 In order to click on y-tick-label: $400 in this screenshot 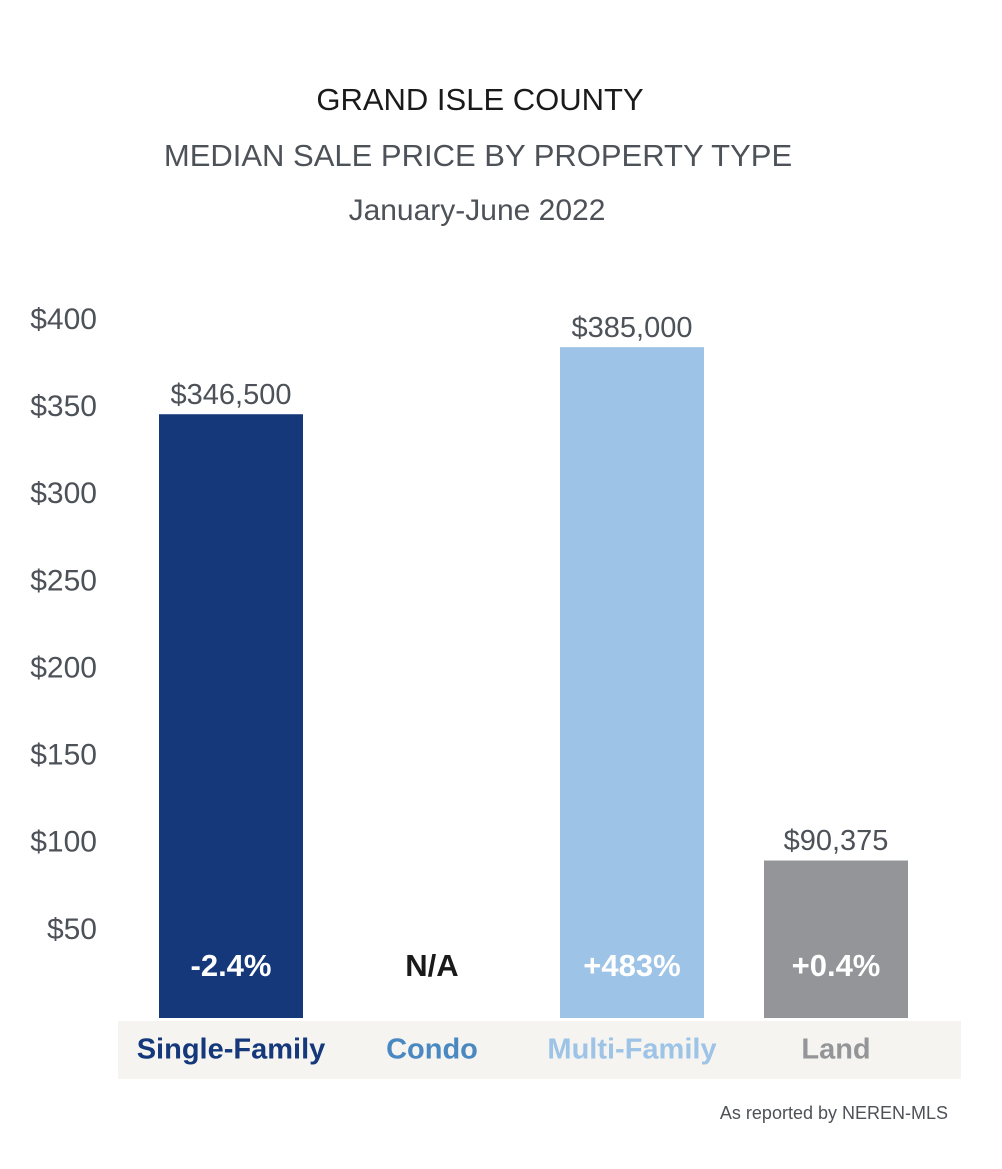, I will do `click(63, 319)`.